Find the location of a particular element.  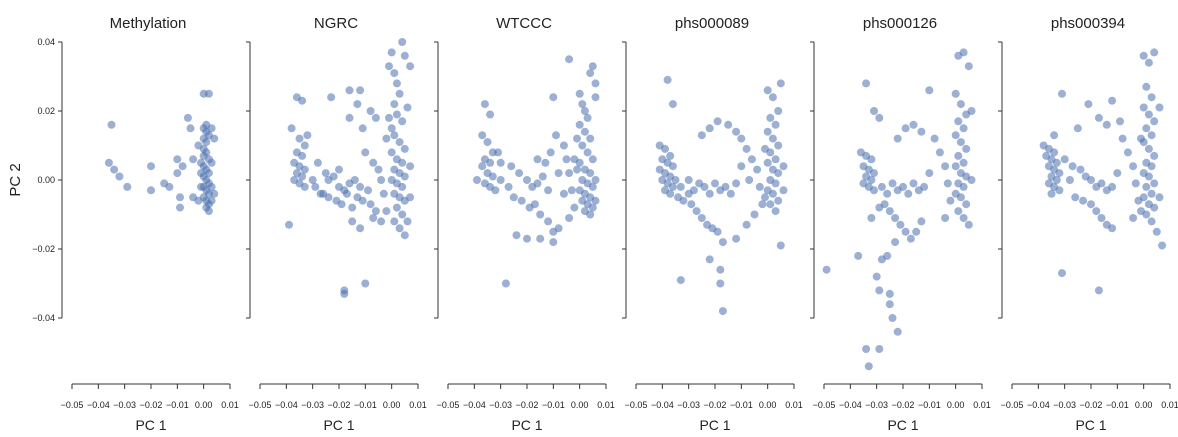

x-axis-title: PC 1 is located at coordinates (714, 425).